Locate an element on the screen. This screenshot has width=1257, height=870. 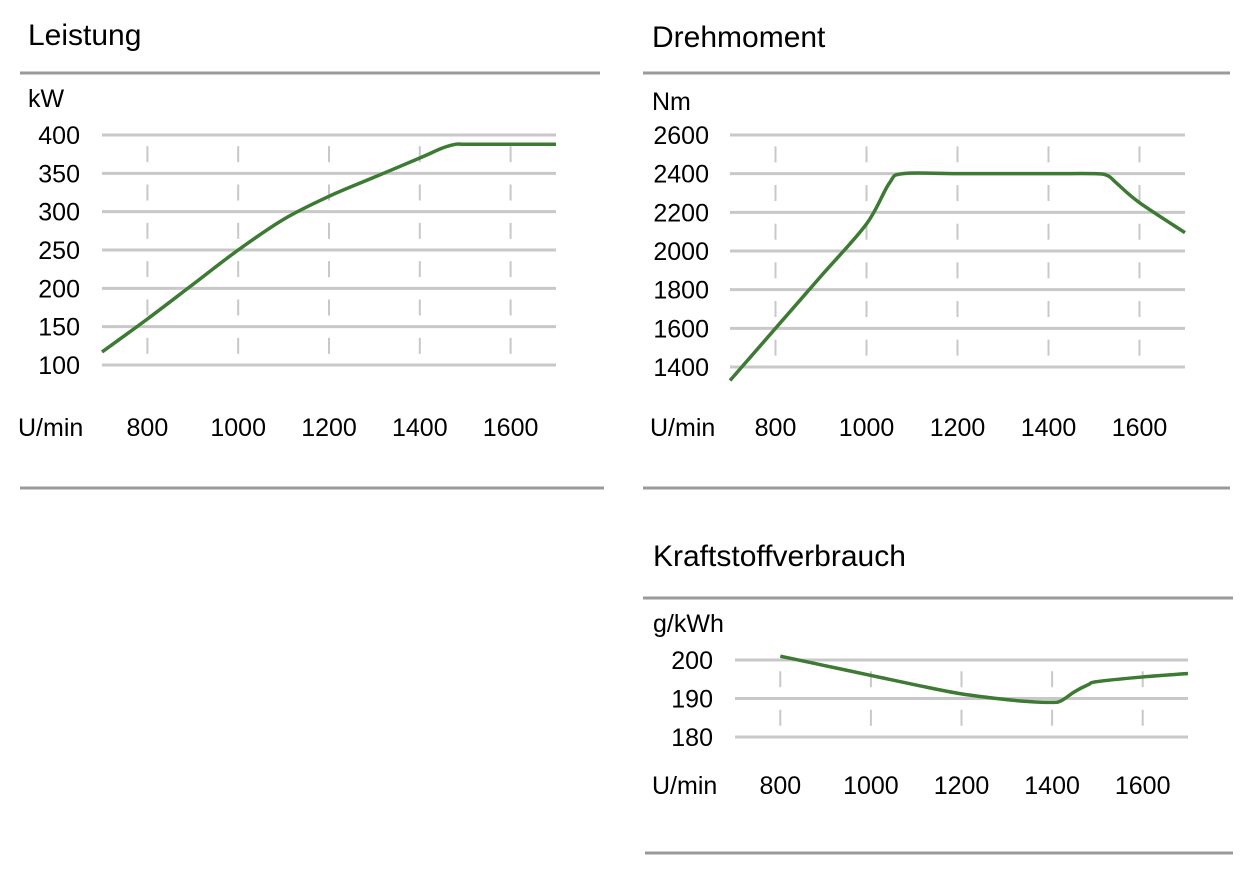
x-tick-label-drehmoment-3: 1400 is located at coordinates (1049, 428).